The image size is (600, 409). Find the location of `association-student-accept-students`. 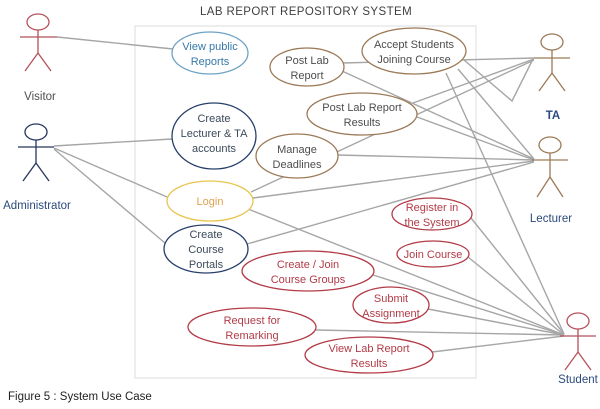

association-student-accept-students is located at coordinates (505, 203).